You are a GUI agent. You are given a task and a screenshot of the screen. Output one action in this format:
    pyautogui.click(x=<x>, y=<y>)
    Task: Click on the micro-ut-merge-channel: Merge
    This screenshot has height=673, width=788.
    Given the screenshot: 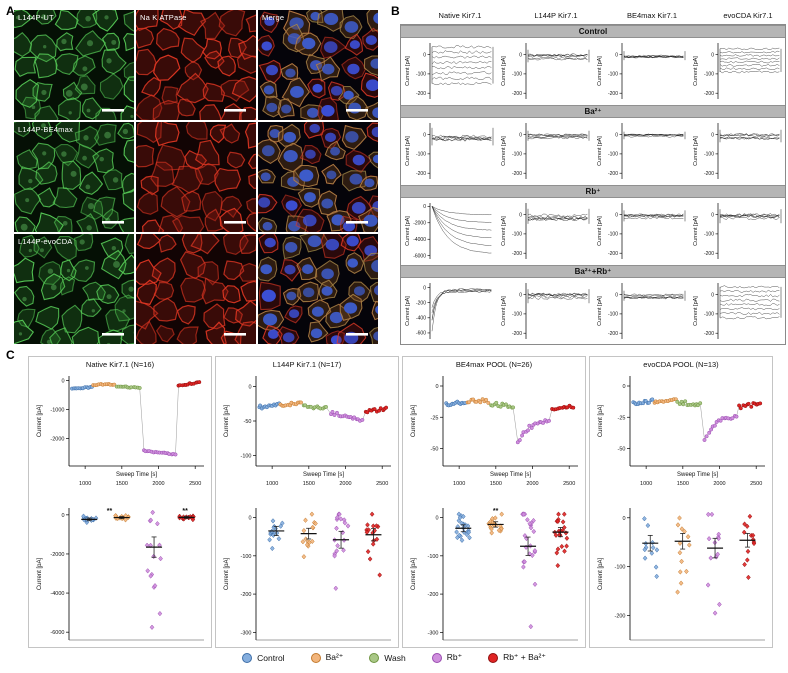 What is the action you would take?
    pyautogui.click(x=318, y=65)
    